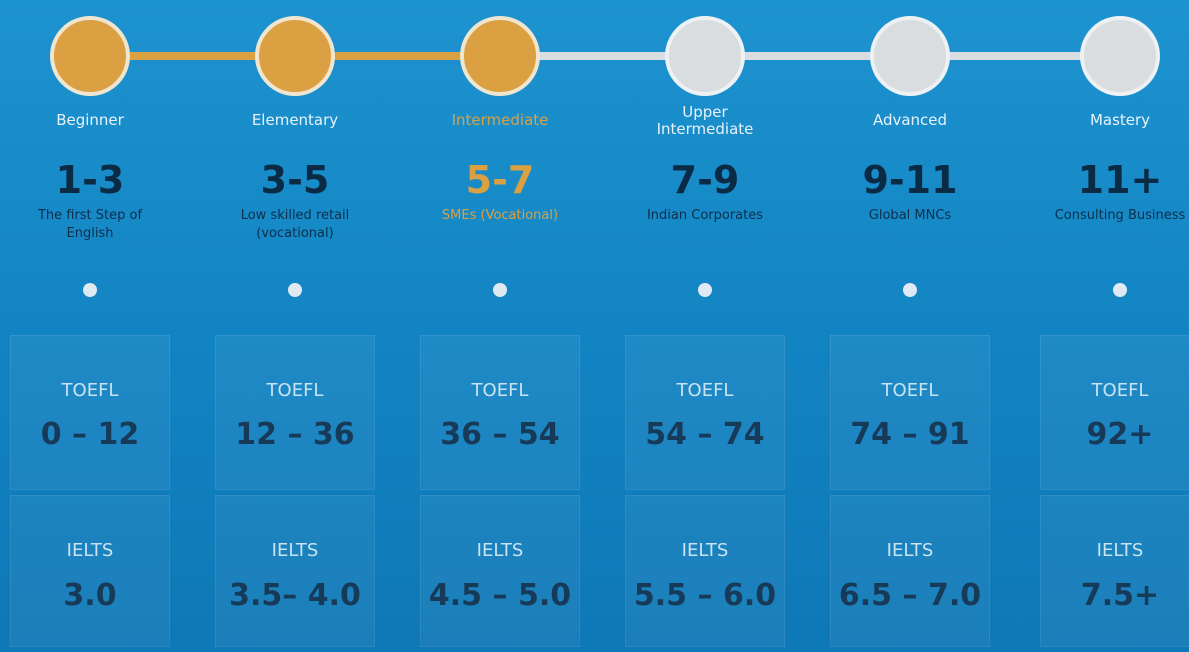 This screenshot has width=1189, height=652. Describe the element at coordinates (1120, 215) in the screenshot. I see `level-description: Consulting Business` at that location.